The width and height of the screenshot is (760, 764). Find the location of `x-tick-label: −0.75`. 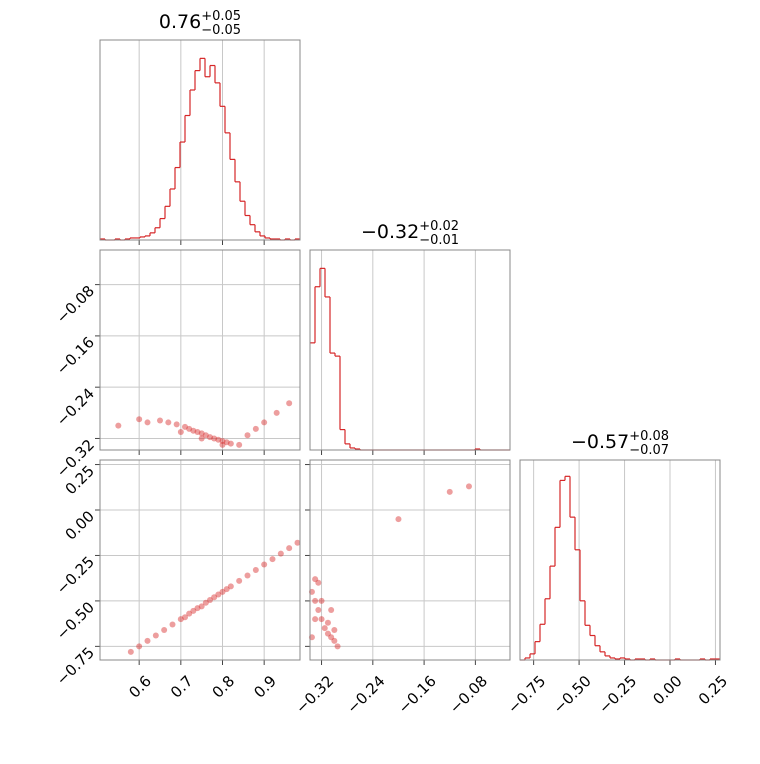

x-tick-label: −0.75 is located at coordinates (526, 694).